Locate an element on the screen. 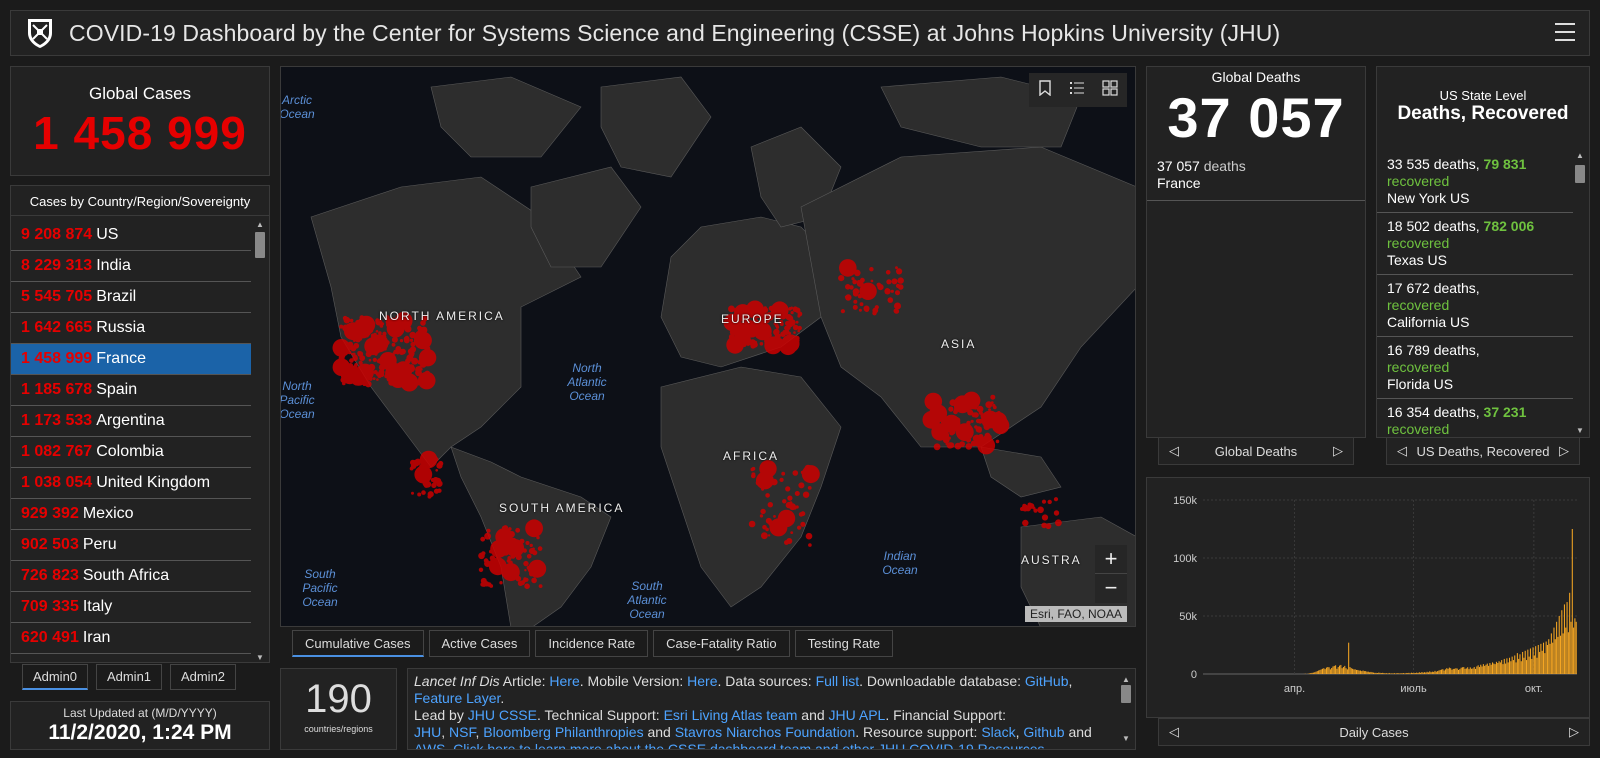 The height and width of the screenshot is (758, 1600). country-row: 1 458 999 France is located at coordinates (131, 359).